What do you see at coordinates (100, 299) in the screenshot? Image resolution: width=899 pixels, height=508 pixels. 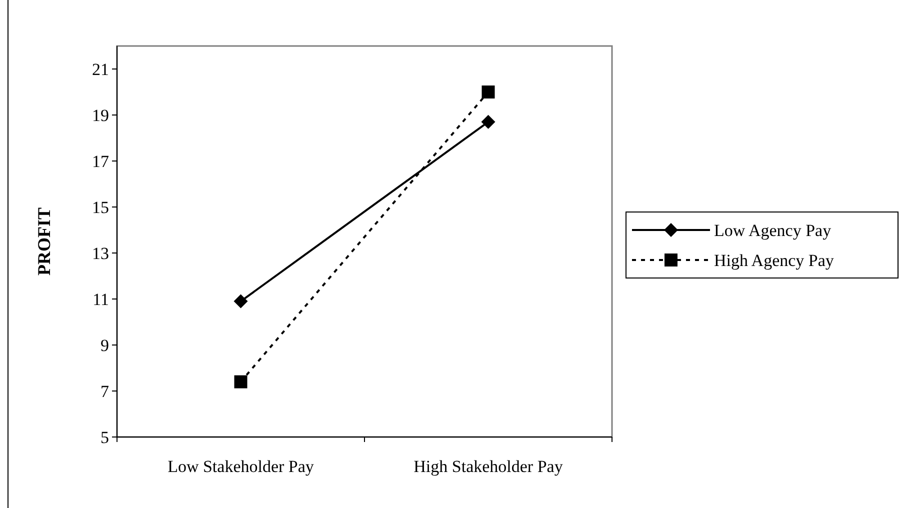 I see `y-tick-label: 11` at bounding box center [100, 299].